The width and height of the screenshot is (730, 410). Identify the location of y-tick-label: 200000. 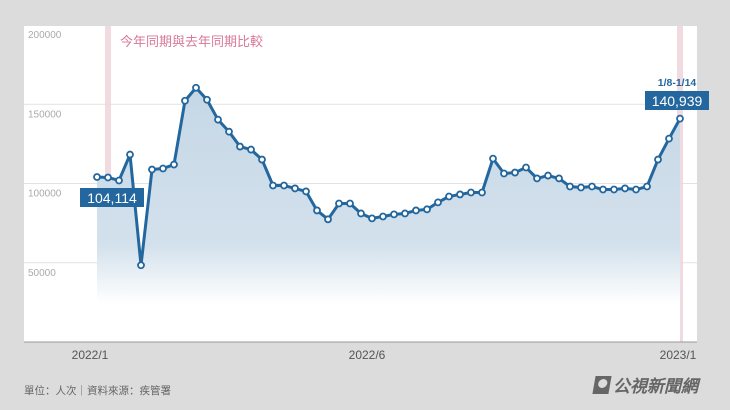
(45, 35).